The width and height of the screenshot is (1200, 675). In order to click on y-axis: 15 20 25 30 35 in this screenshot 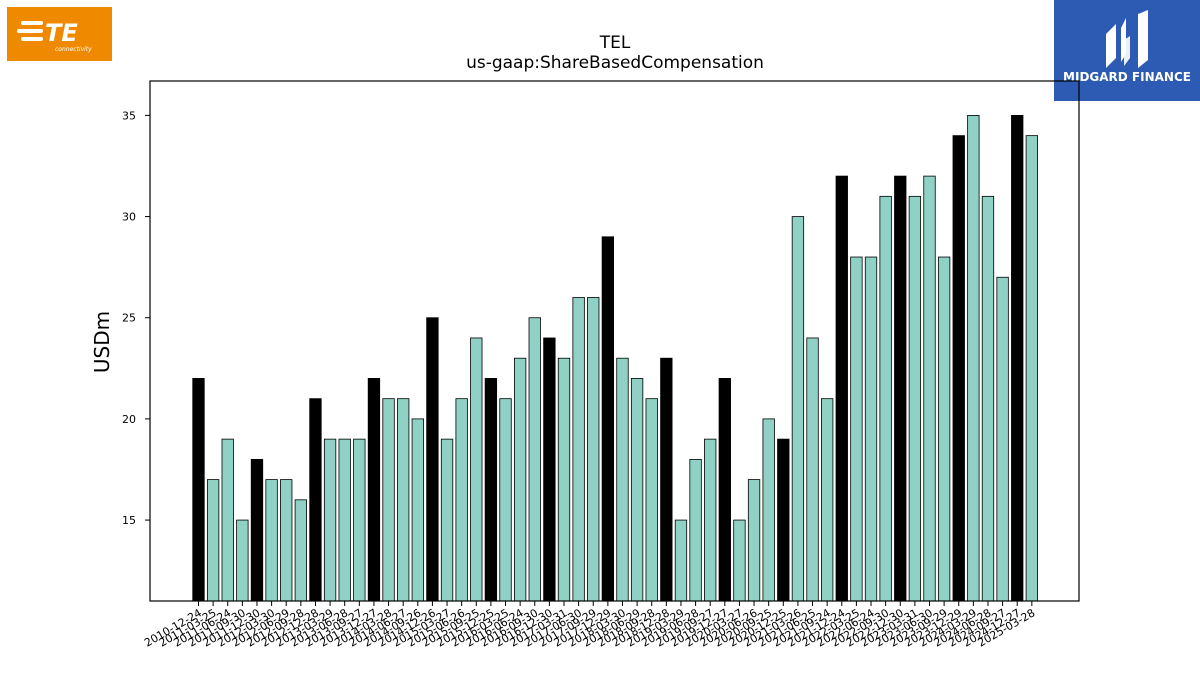, I will do `click(136, 318)`.